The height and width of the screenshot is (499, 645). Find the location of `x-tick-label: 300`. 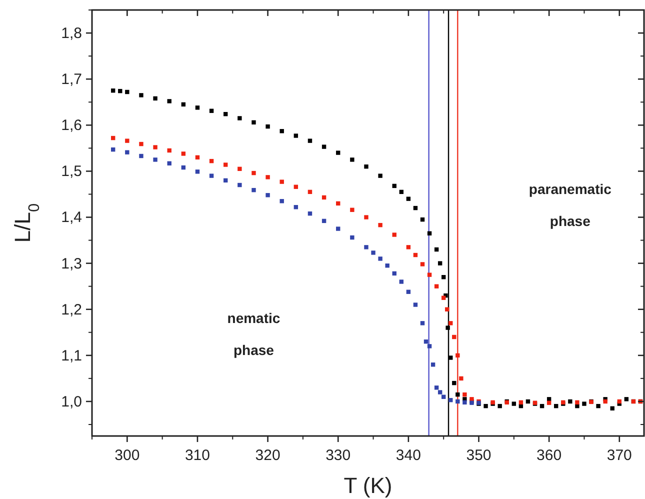

x-tick-label: 300 is located at coordinates (127, 455).